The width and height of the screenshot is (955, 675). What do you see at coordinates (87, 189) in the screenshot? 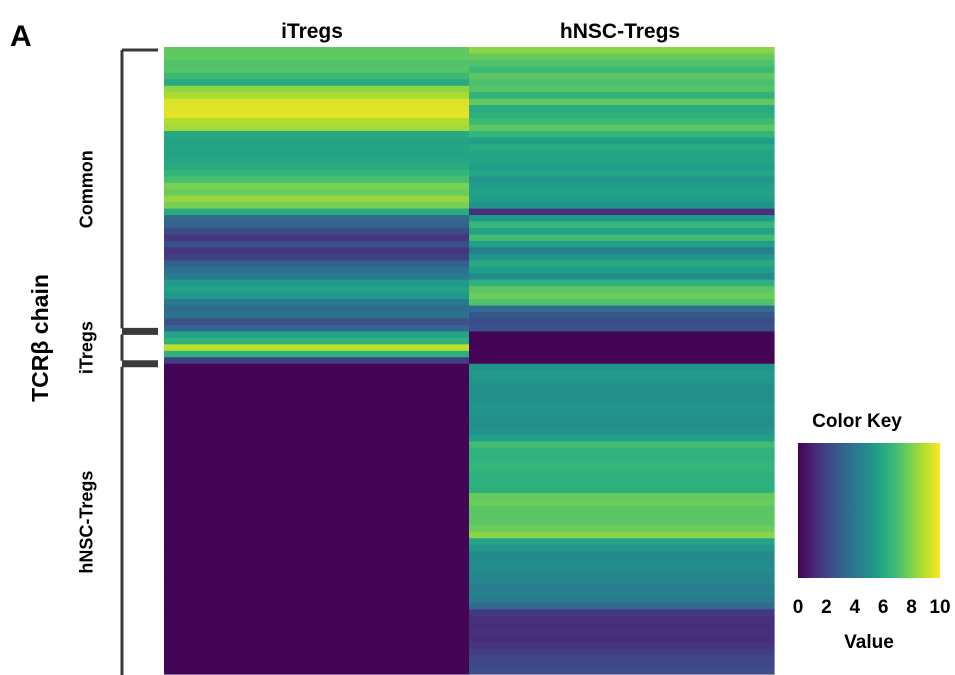
I see `row-group-label: Common` at bounding box center [87, 189].